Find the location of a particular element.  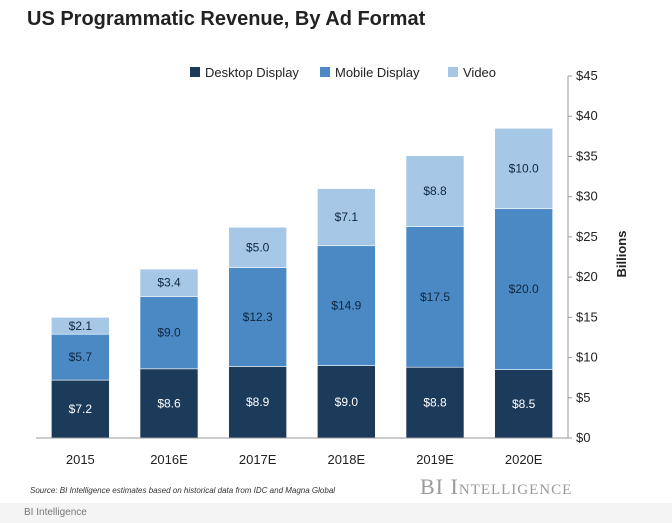

data-label: $12.3 is located at coordinates (258, 317).